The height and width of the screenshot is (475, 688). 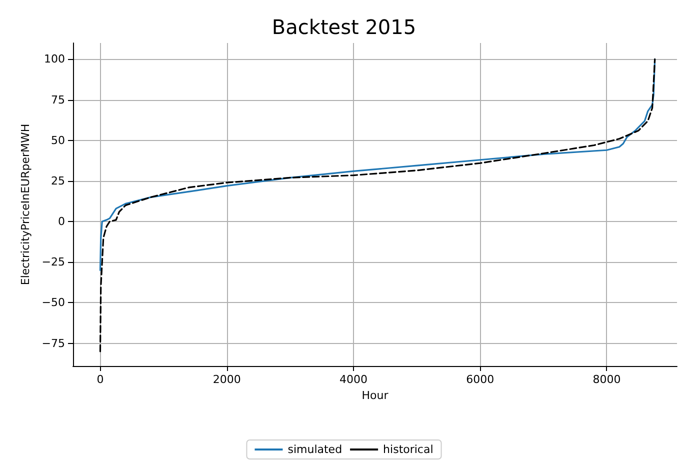 What do you see at coordinates (58, 99) in the screenshot?
I see `y-tick-label: 75` at bounding box center [58, 99].